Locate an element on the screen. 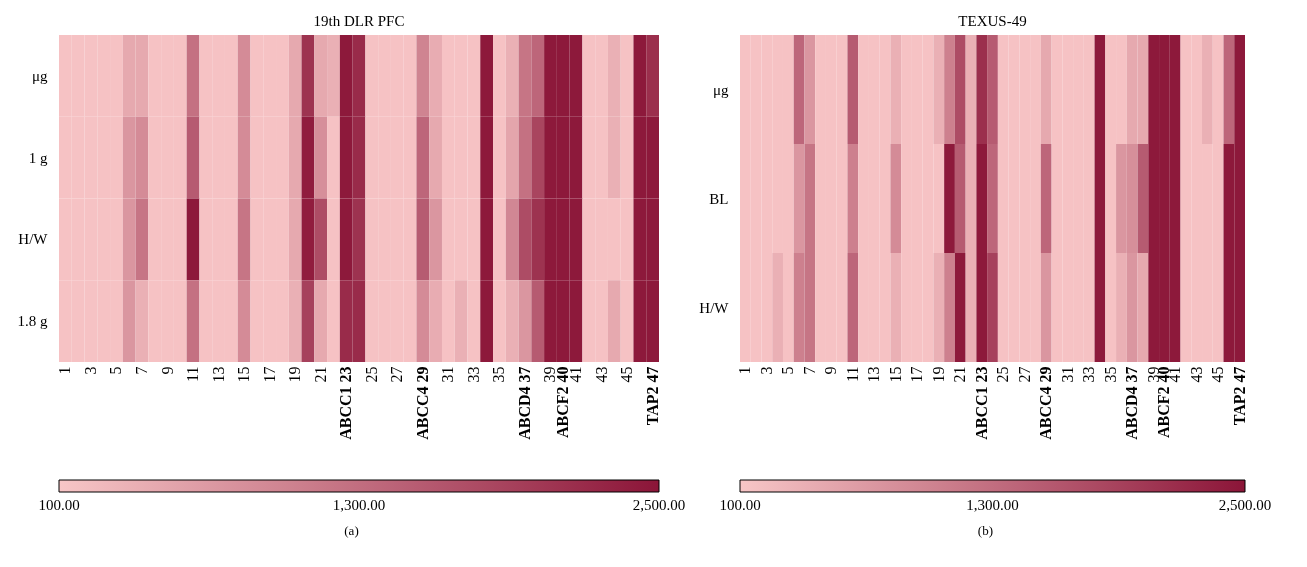 This screenshot has width=1307, height=567. text: (a) is located at coordinates (351, 530).